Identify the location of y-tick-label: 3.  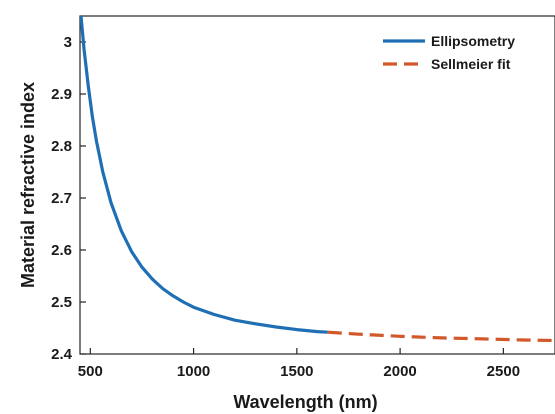
(68, 42).